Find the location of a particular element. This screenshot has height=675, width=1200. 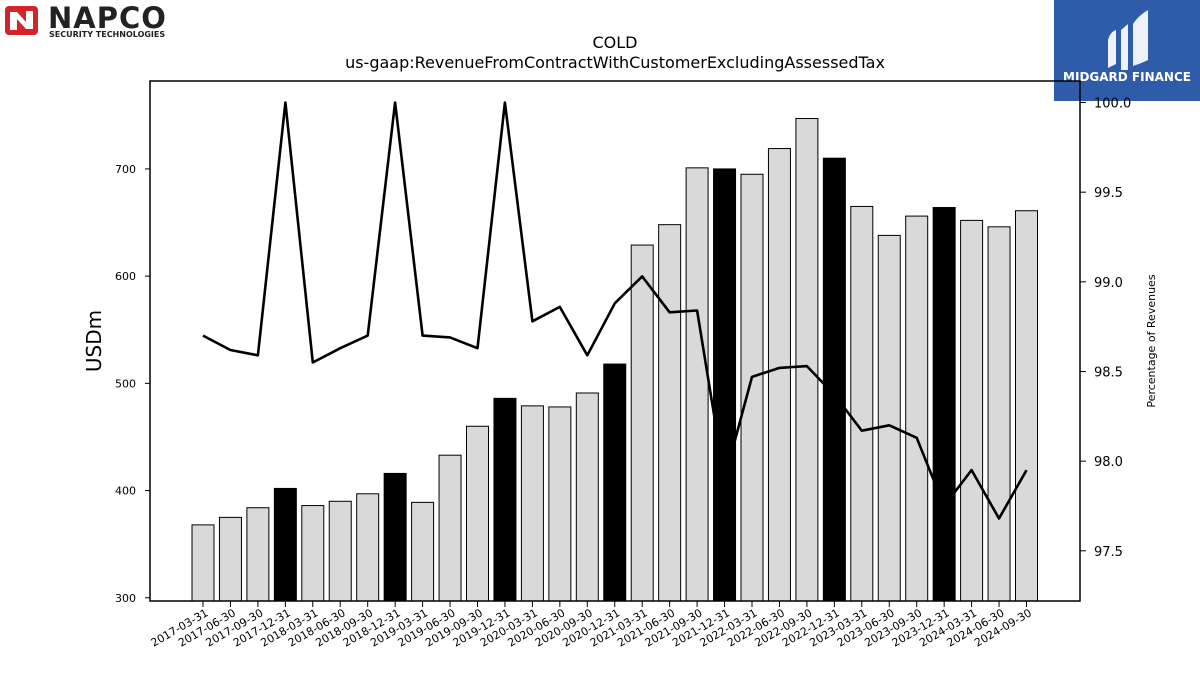

y2-axis-label: Percentage of Revenues is located at coordinates (1151, 340).